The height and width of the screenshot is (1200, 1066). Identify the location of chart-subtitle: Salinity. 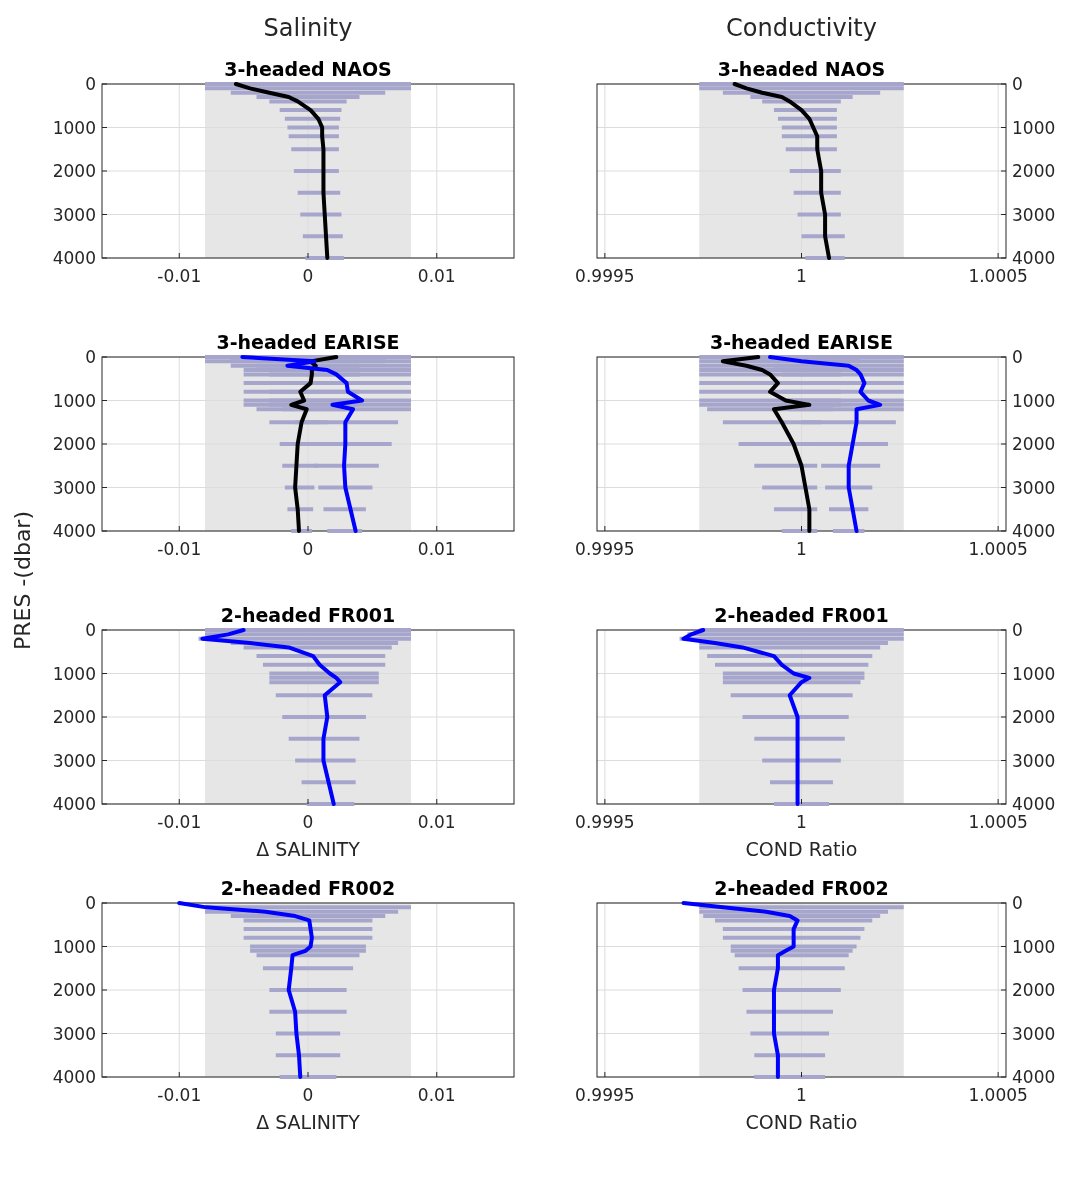
(308, 28).